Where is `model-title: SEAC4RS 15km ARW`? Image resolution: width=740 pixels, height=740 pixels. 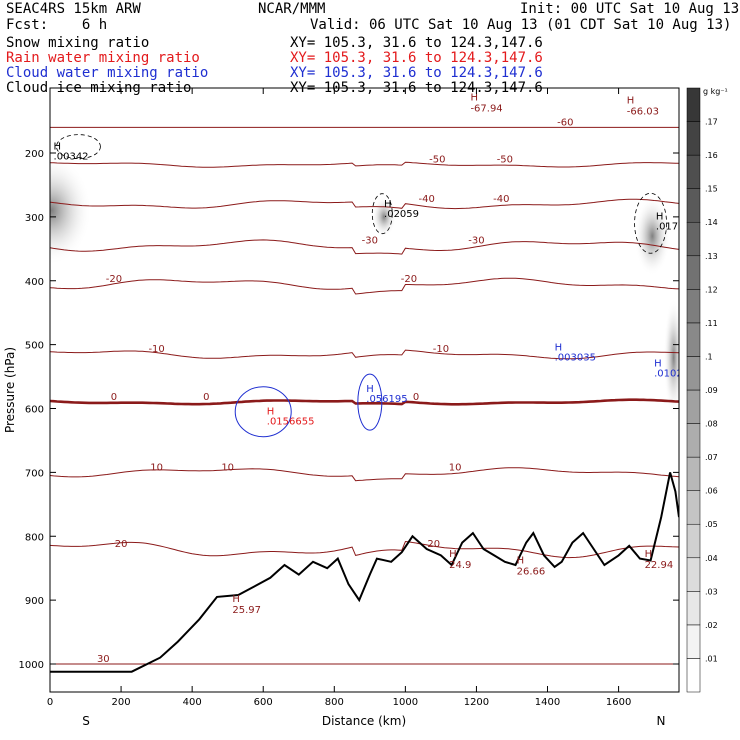
model-title: SEAC4RS 15km ARW is located at coordinates (73, 9).